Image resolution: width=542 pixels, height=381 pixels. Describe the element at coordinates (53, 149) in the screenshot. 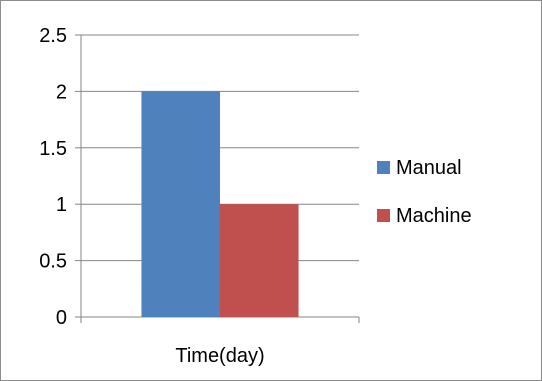

I see `y-tick-label: 1.5` at that location.